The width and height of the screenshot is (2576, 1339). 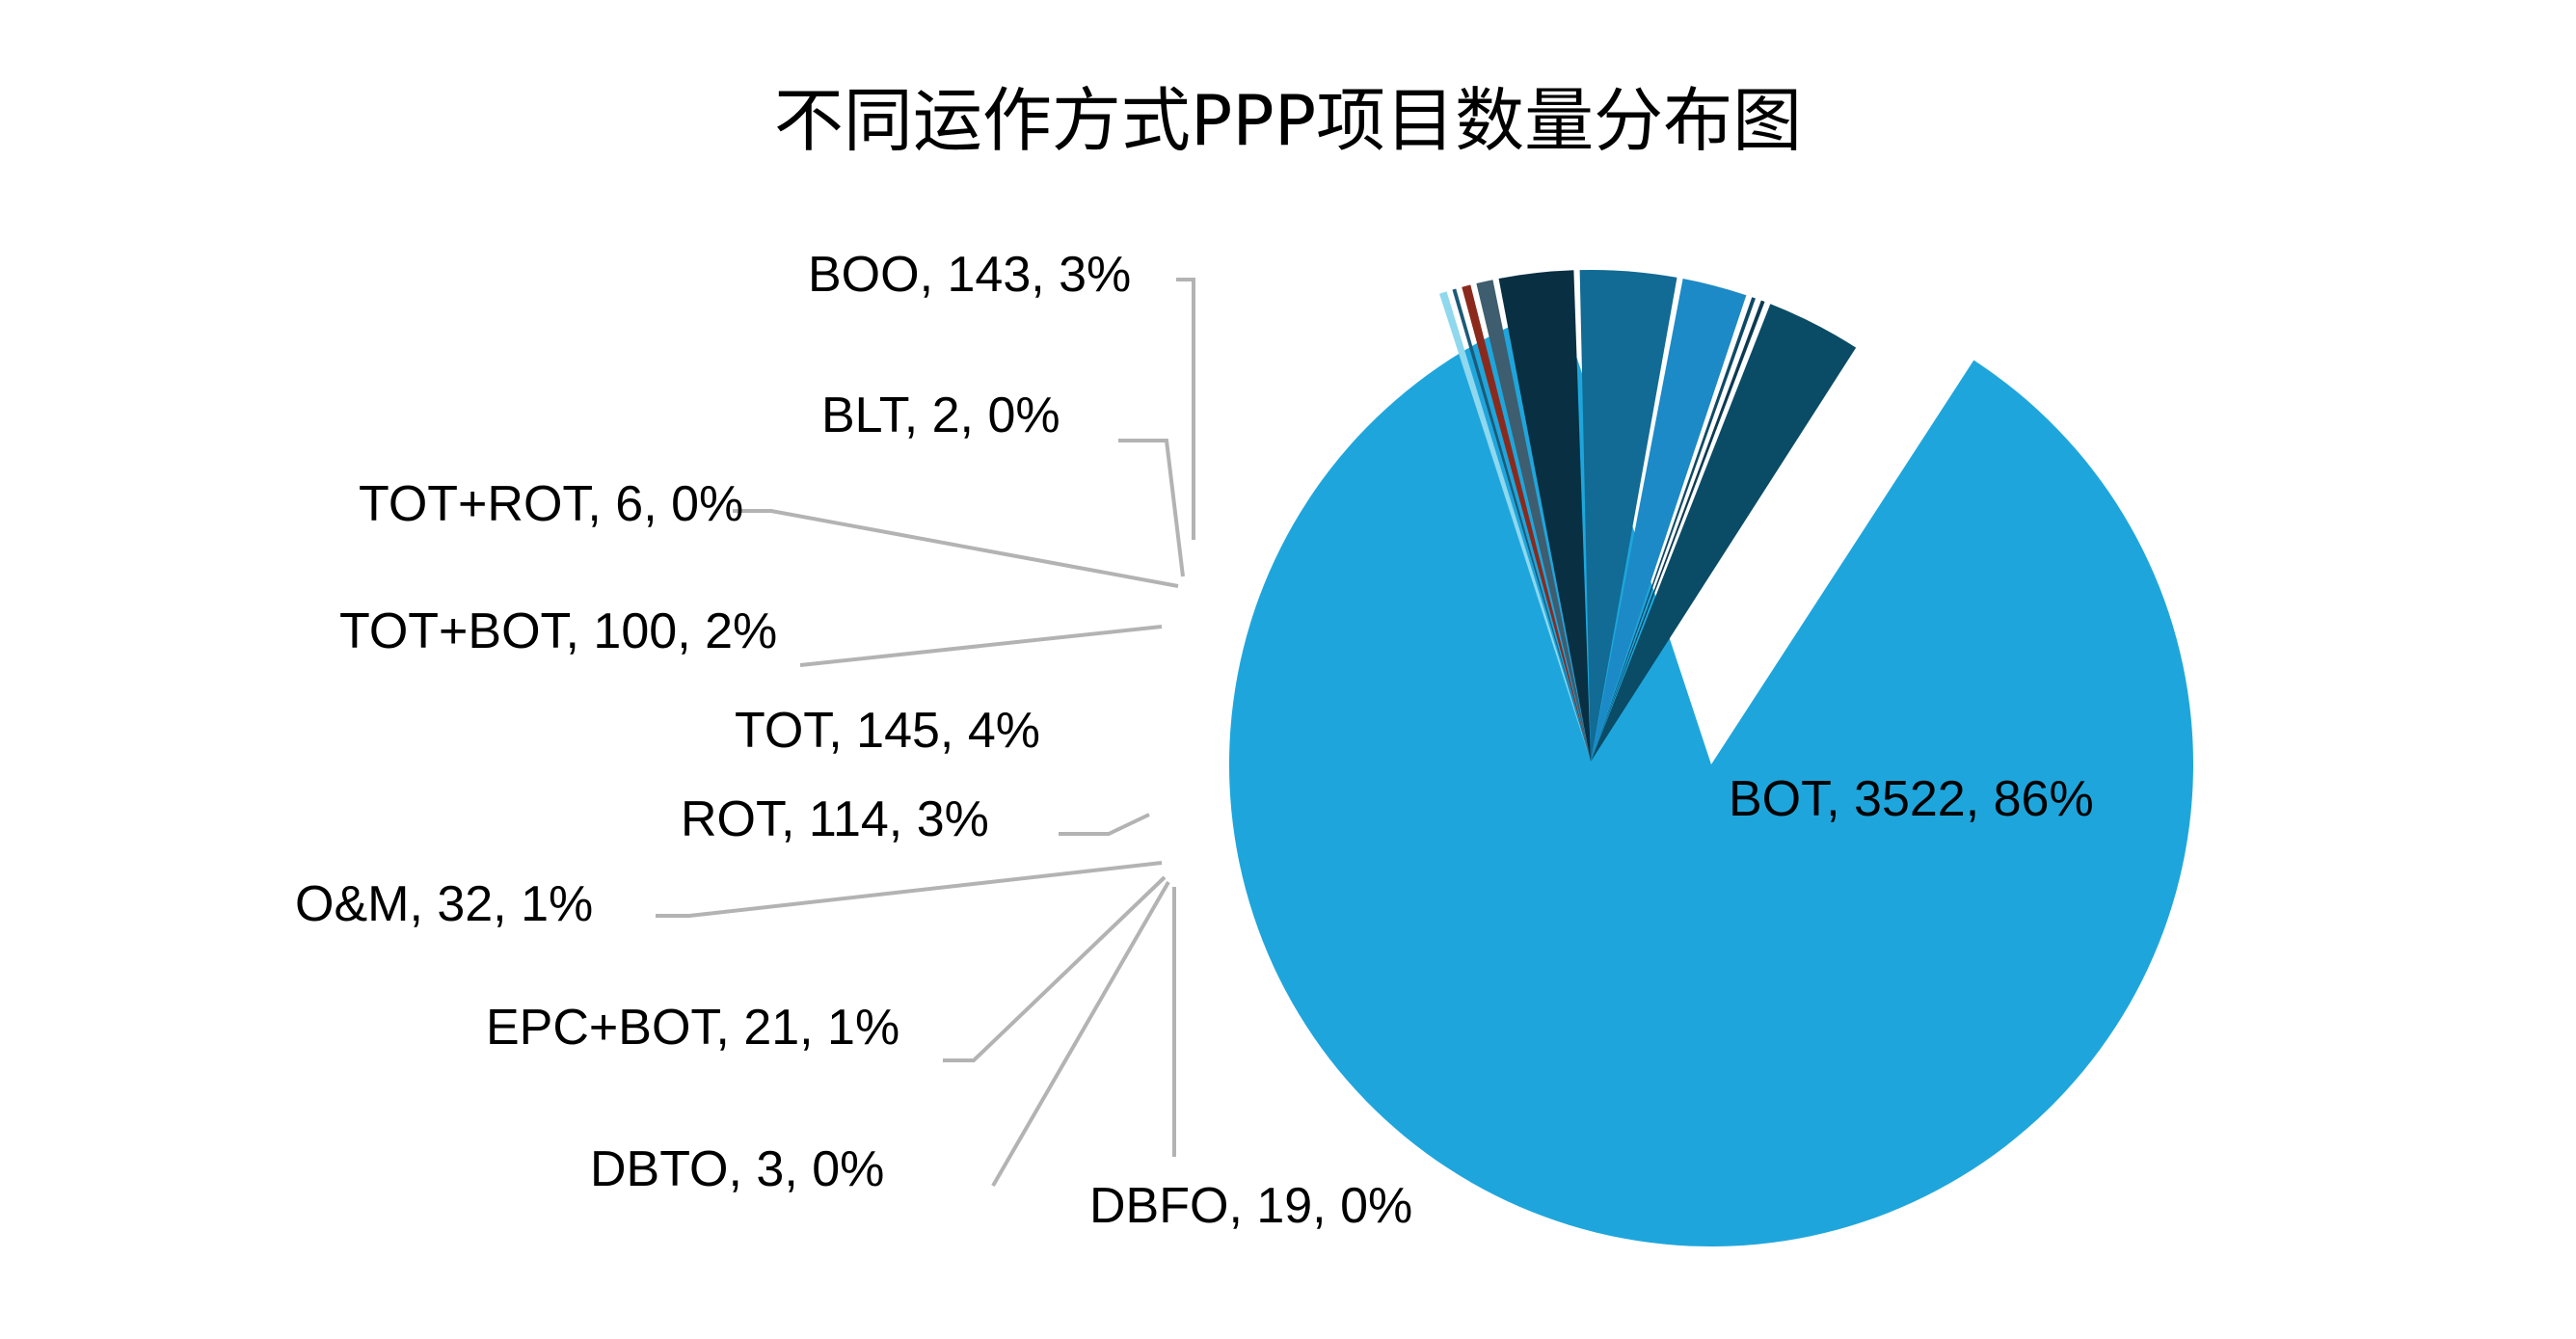 What do you see at coordinates (1288, 120) in the screenshot?
I see `chart-title: 不同运作方式PPP项目数量分布图` at bounding box center [1288, 120].